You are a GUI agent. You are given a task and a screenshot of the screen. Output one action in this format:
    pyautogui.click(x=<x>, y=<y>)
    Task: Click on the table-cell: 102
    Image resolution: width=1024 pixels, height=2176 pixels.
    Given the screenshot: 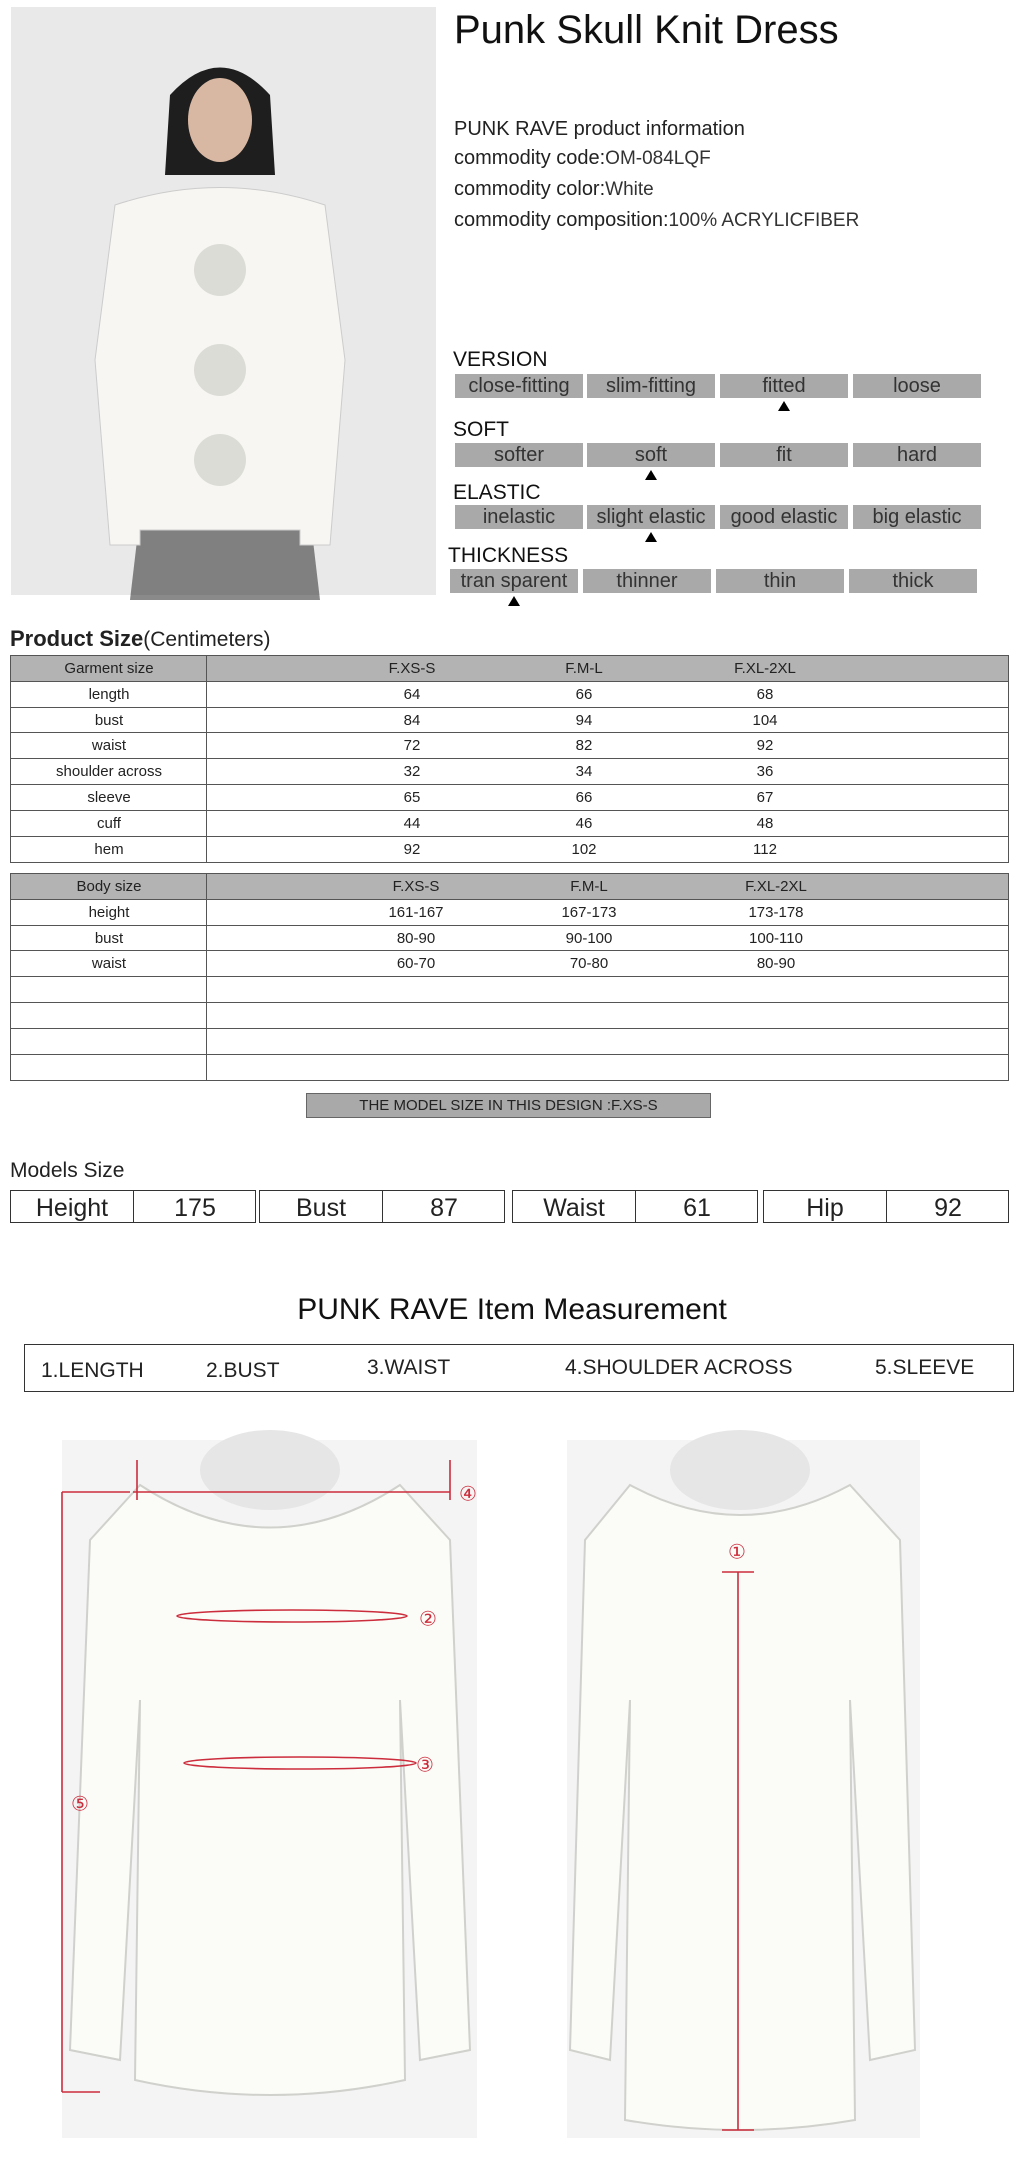 What is the action you would take?
    pyautogui.click(x=584, y=849)
    